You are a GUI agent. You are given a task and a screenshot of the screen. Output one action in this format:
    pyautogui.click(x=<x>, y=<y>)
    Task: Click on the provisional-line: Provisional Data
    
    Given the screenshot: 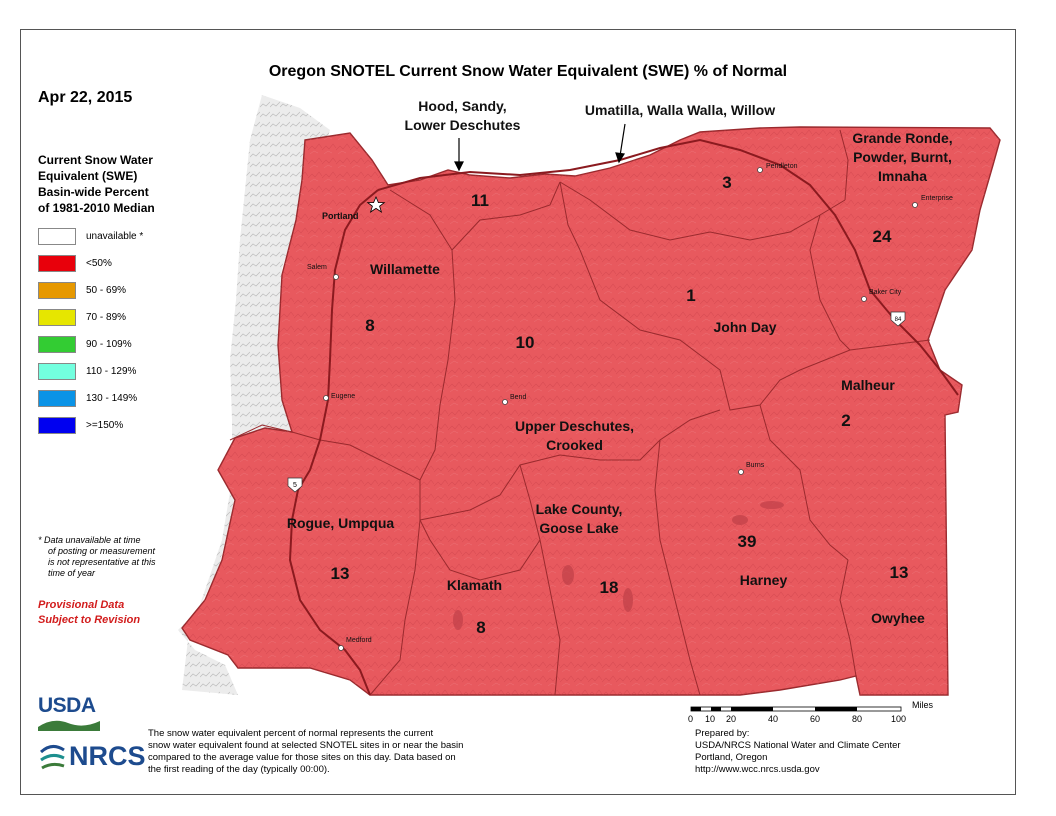 What is the action you would take?
    pyautogui.click(x=81, y=605)
    